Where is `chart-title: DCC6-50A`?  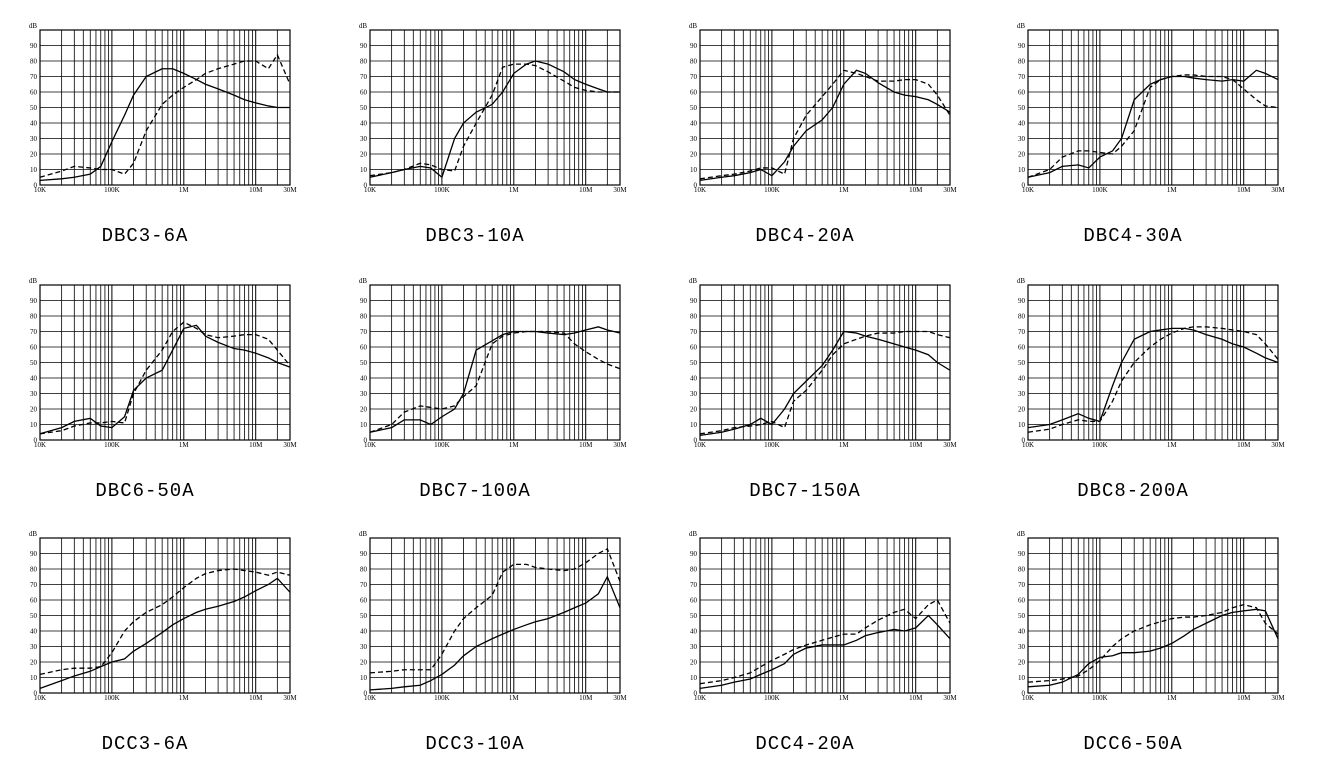
chart-title: DCC6-50A is located at coordinates (1132, 744).